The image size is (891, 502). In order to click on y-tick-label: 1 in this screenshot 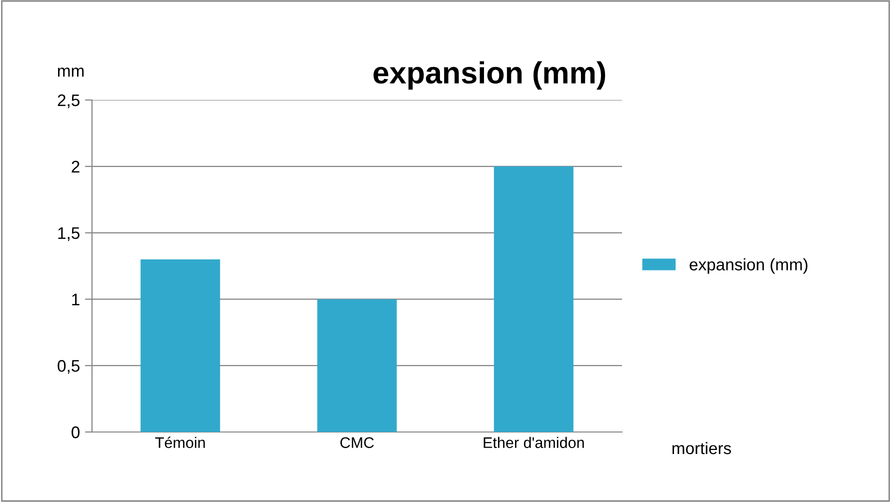, I will do `click(76, 300)`.